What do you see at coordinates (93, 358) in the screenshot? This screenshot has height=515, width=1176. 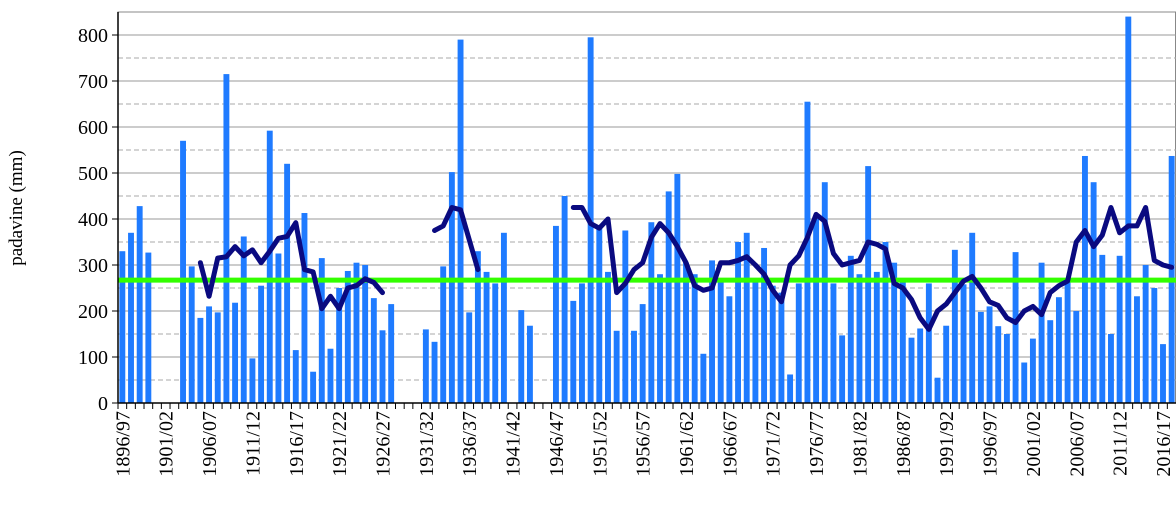 I see `y-tick-label: 100` at bounding box center [93, 358].